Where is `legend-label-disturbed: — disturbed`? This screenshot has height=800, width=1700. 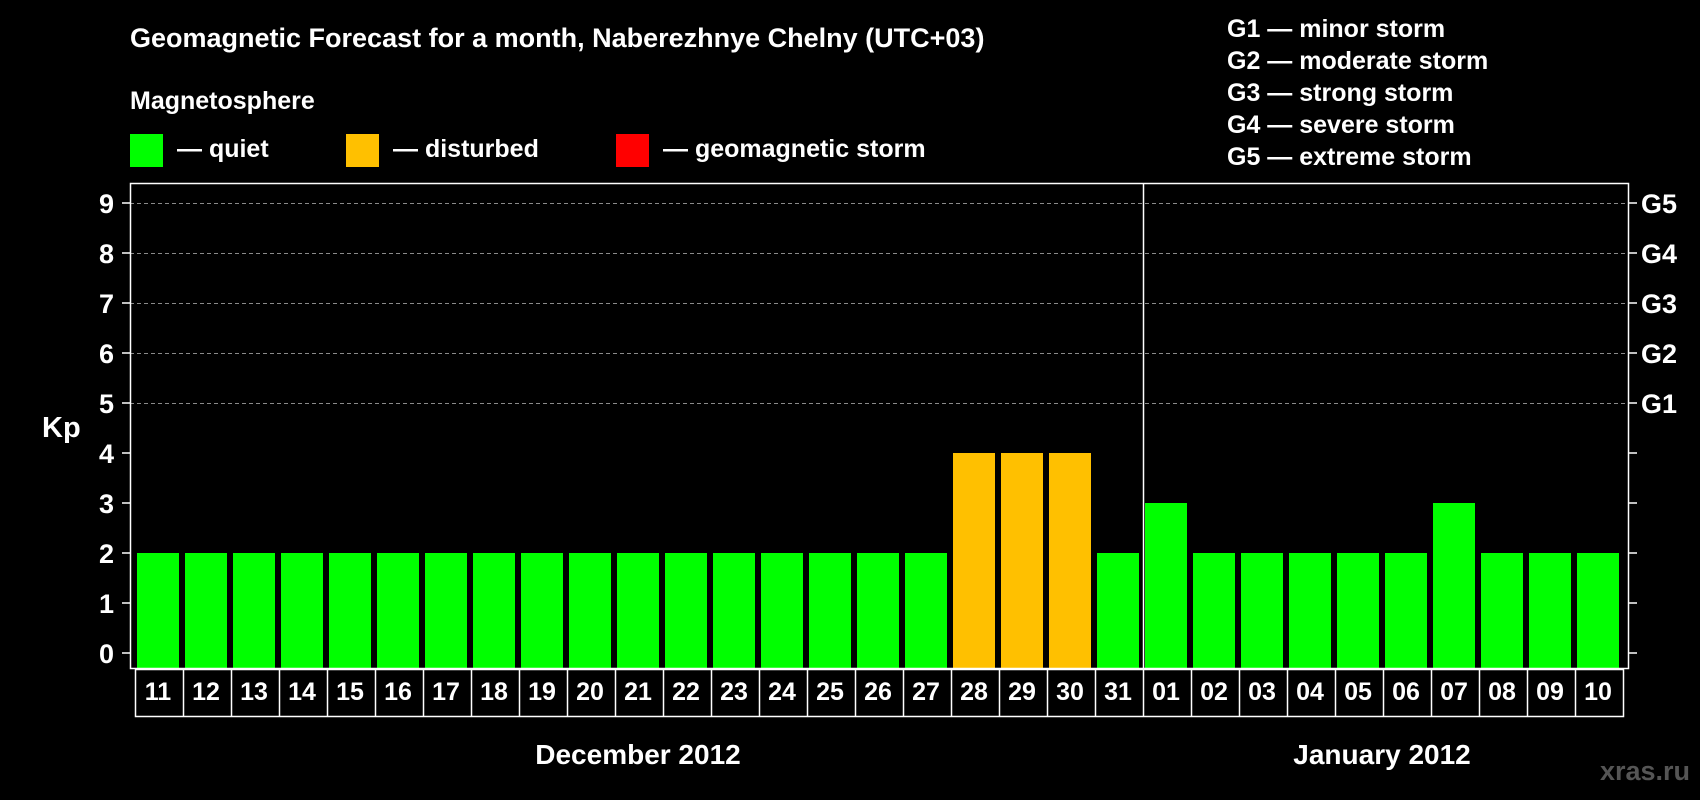 legend-label-disturbed: — disturbed is located at coordinates (466, 149).